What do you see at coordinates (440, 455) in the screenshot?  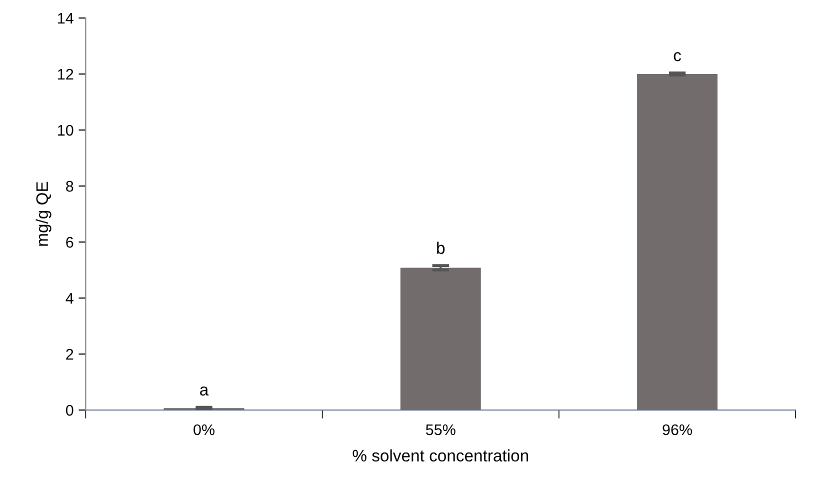 I see `x-axis-title: % solvent concentration` at bounding box center [440, 455].